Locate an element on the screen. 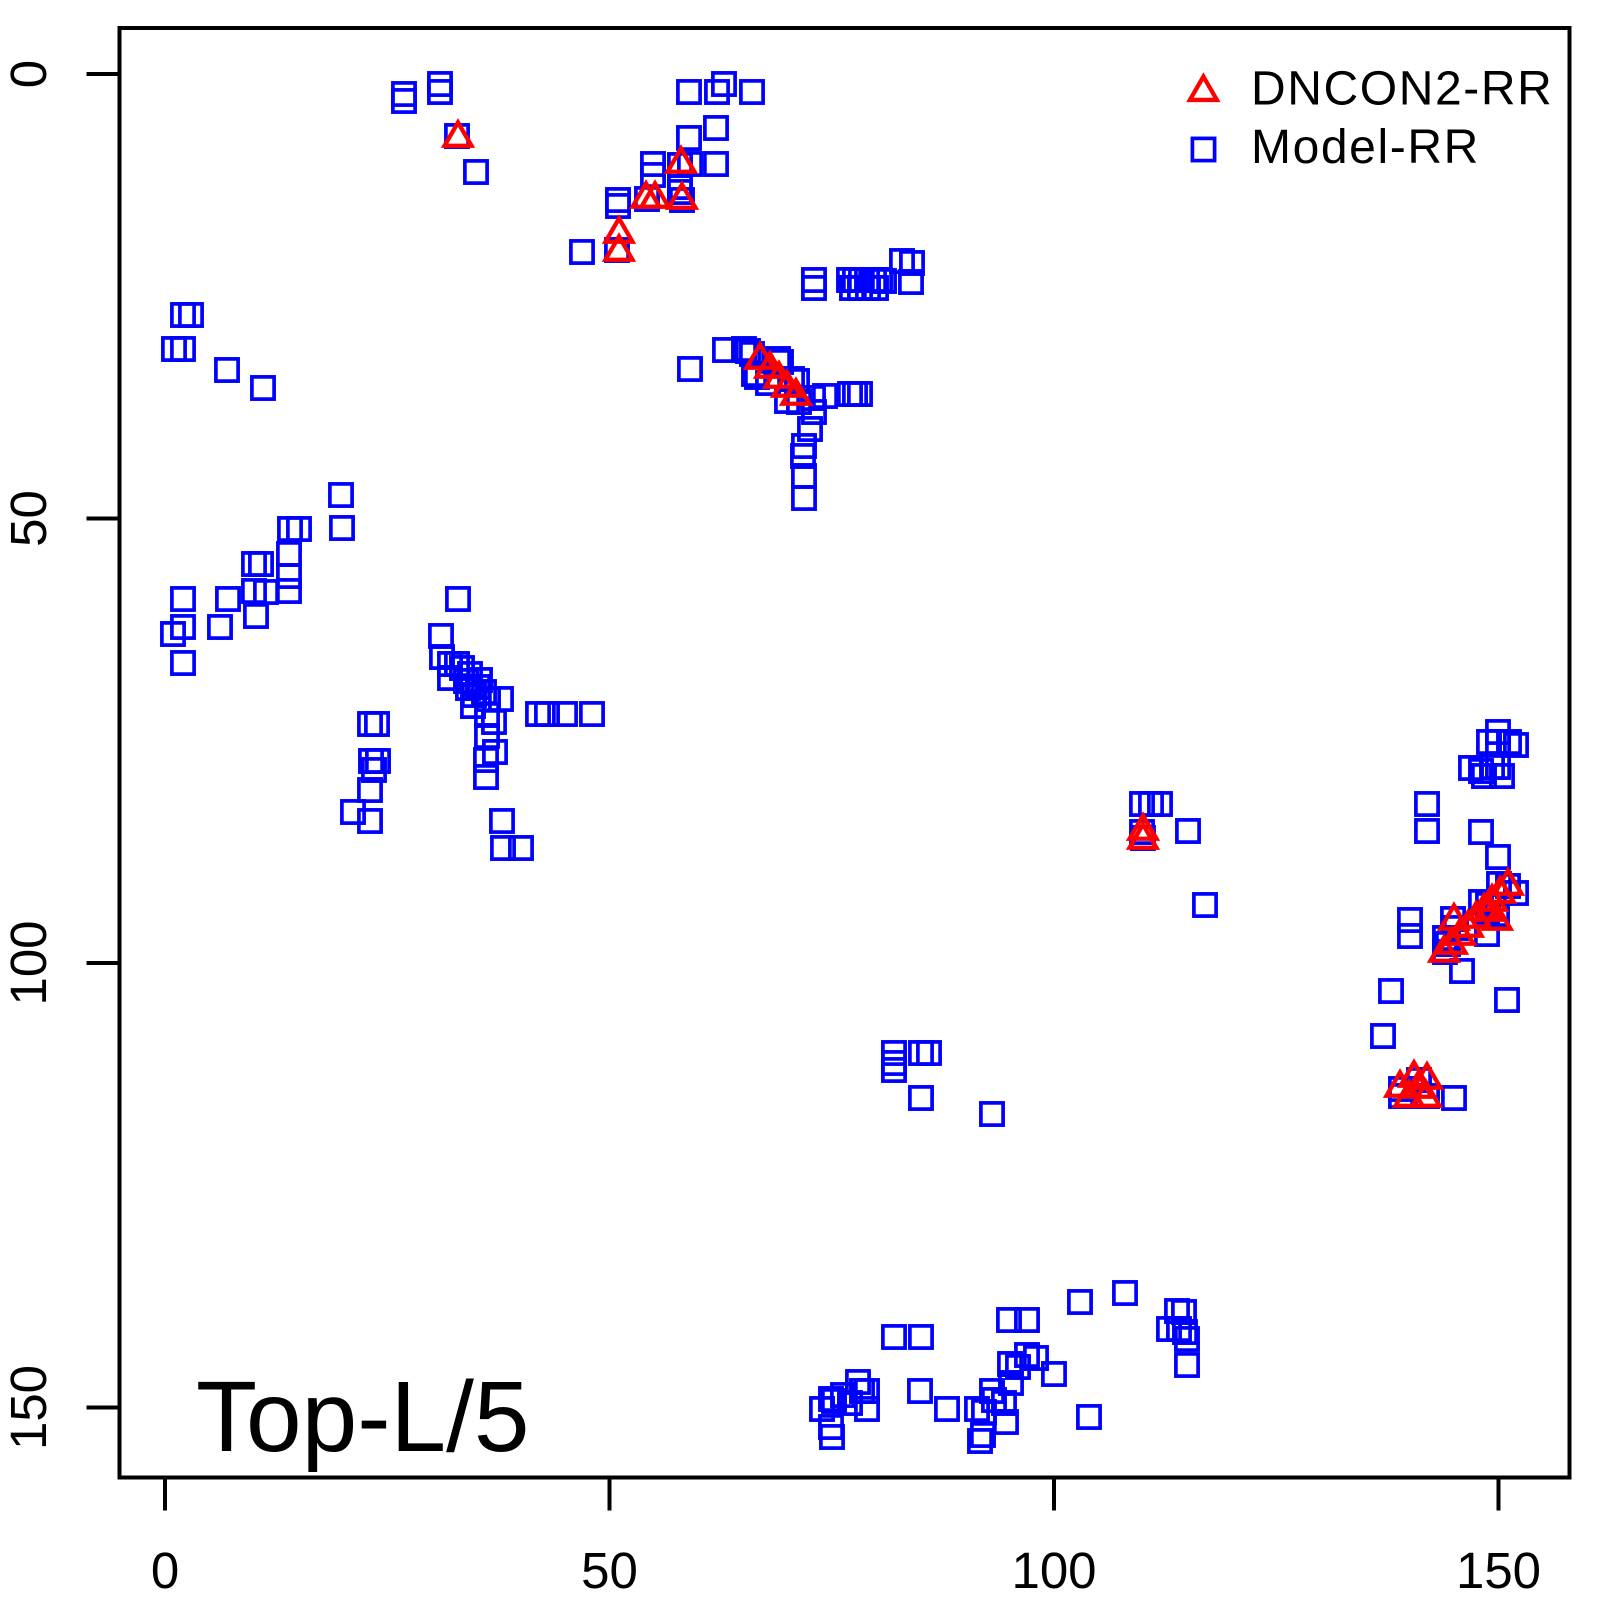  svg-text: Model-RR is located at coordinates (1365, 147).